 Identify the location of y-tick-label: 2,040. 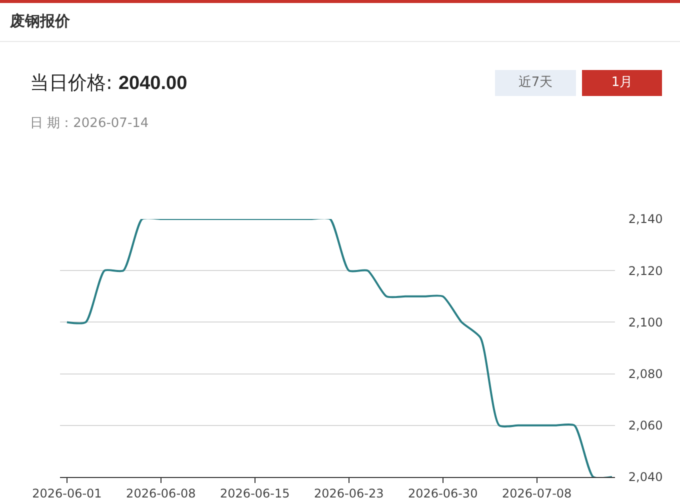
(645, 477).